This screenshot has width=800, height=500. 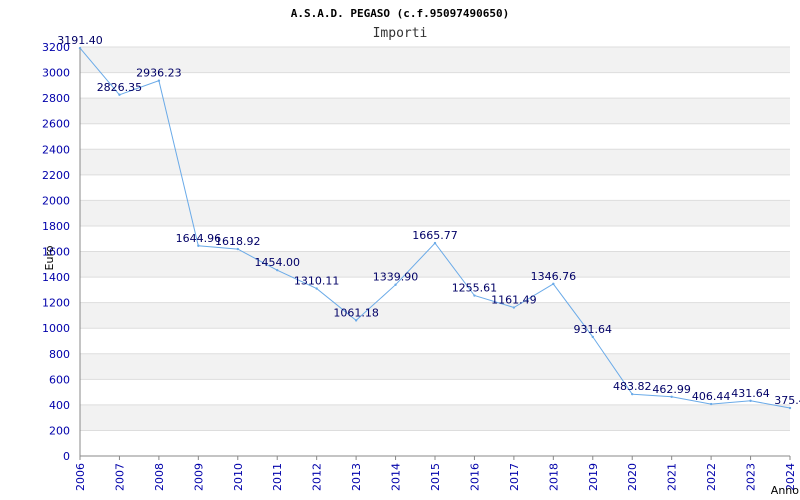 What do you see at coordinates (317, 477) in the screenshot?
I see `x-tick-label: 2012` at bounding box center [317, 477].